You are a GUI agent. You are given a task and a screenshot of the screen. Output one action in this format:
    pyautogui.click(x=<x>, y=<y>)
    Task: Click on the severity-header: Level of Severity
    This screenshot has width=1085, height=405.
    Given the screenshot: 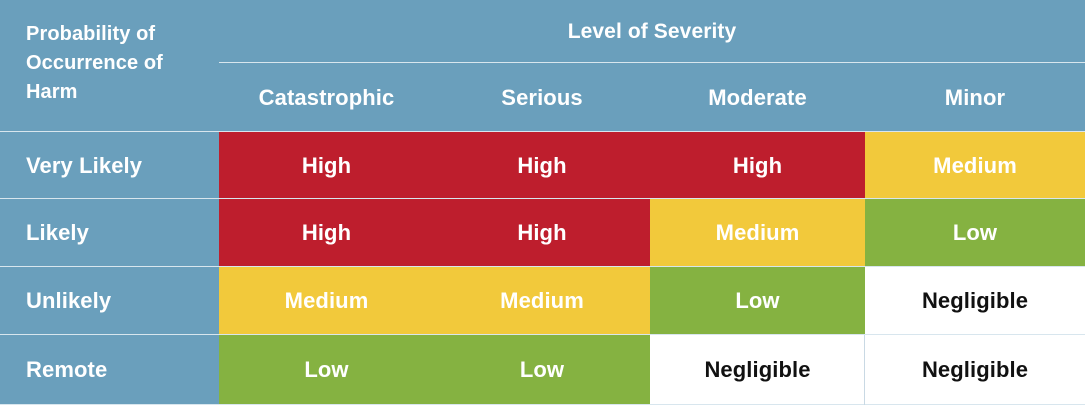 What is the action you would take?
    pyautogui.click(x=652, y=31)
    